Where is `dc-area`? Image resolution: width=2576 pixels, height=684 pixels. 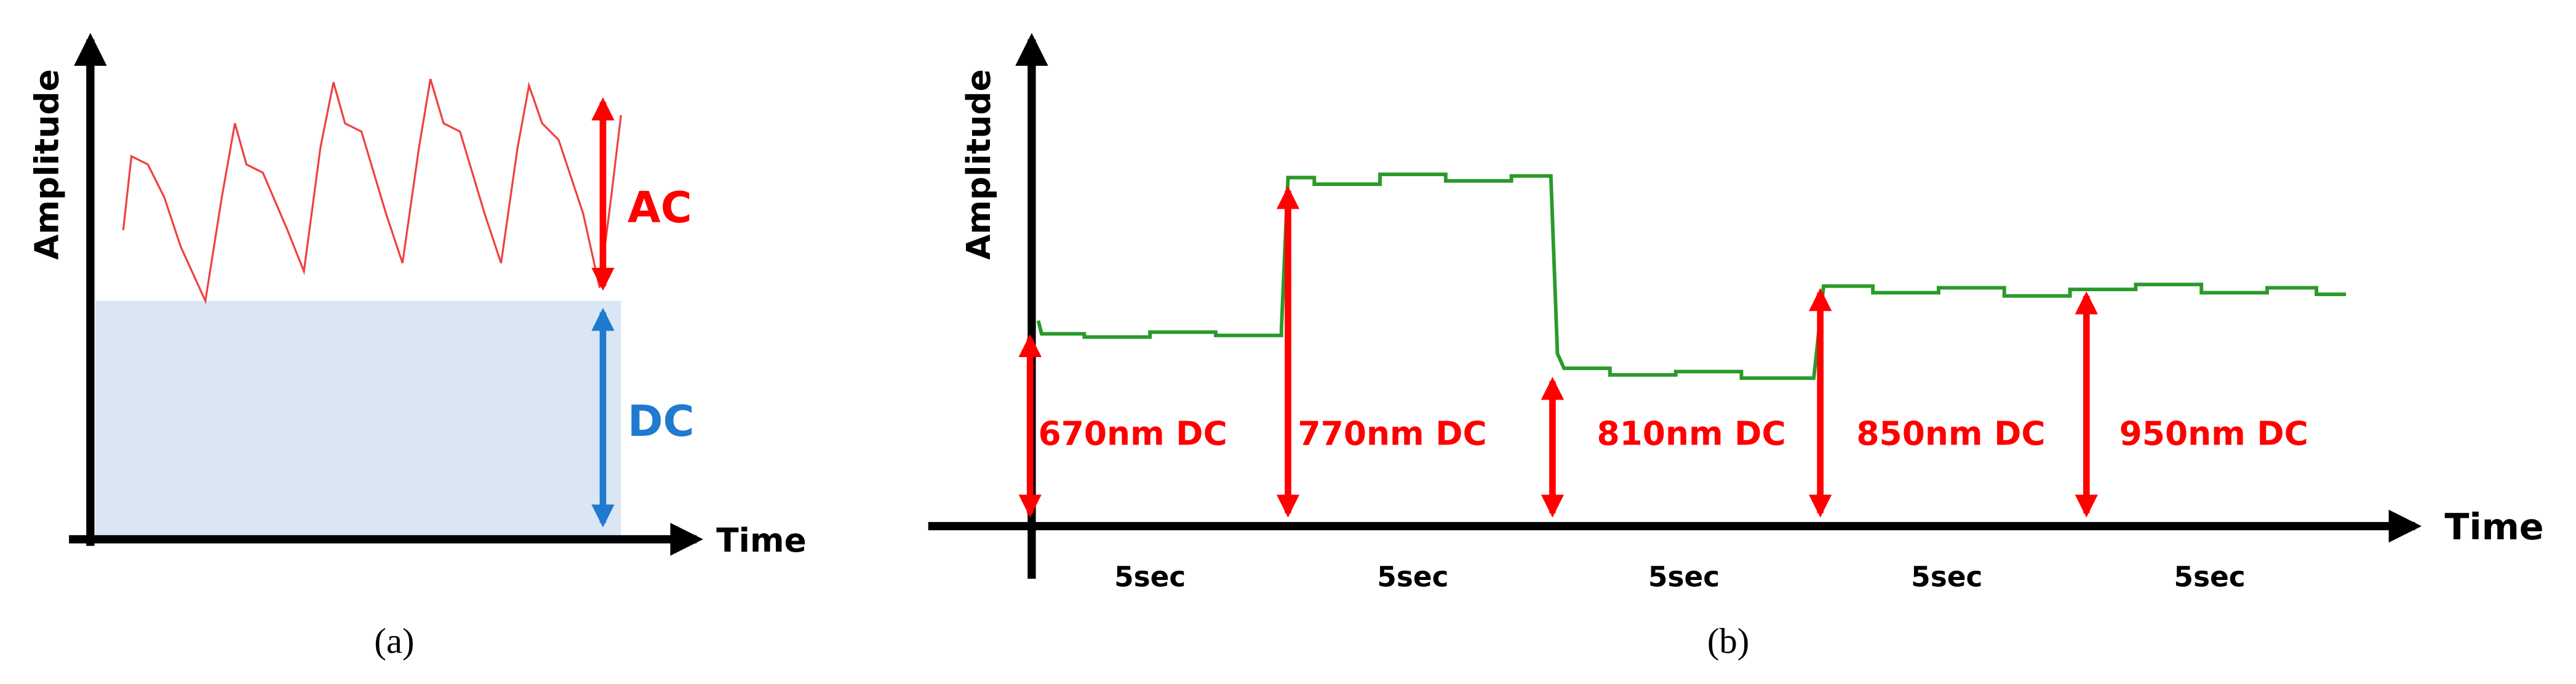 dc-area is located at coordinates (358, 418).